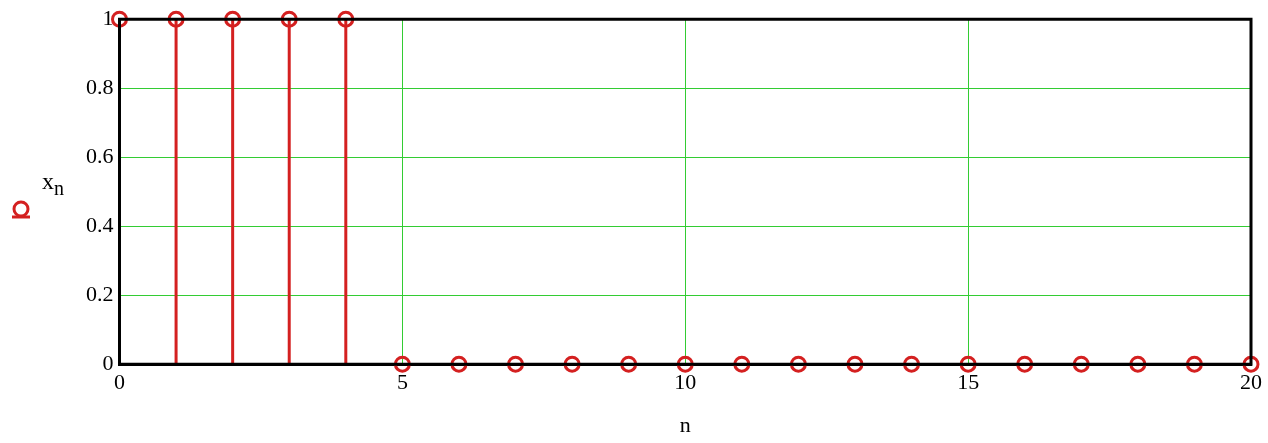 The height and width of the screenshot is (443, 1268). I want to click on y-tick-label: 0.8, so click(100, 86).